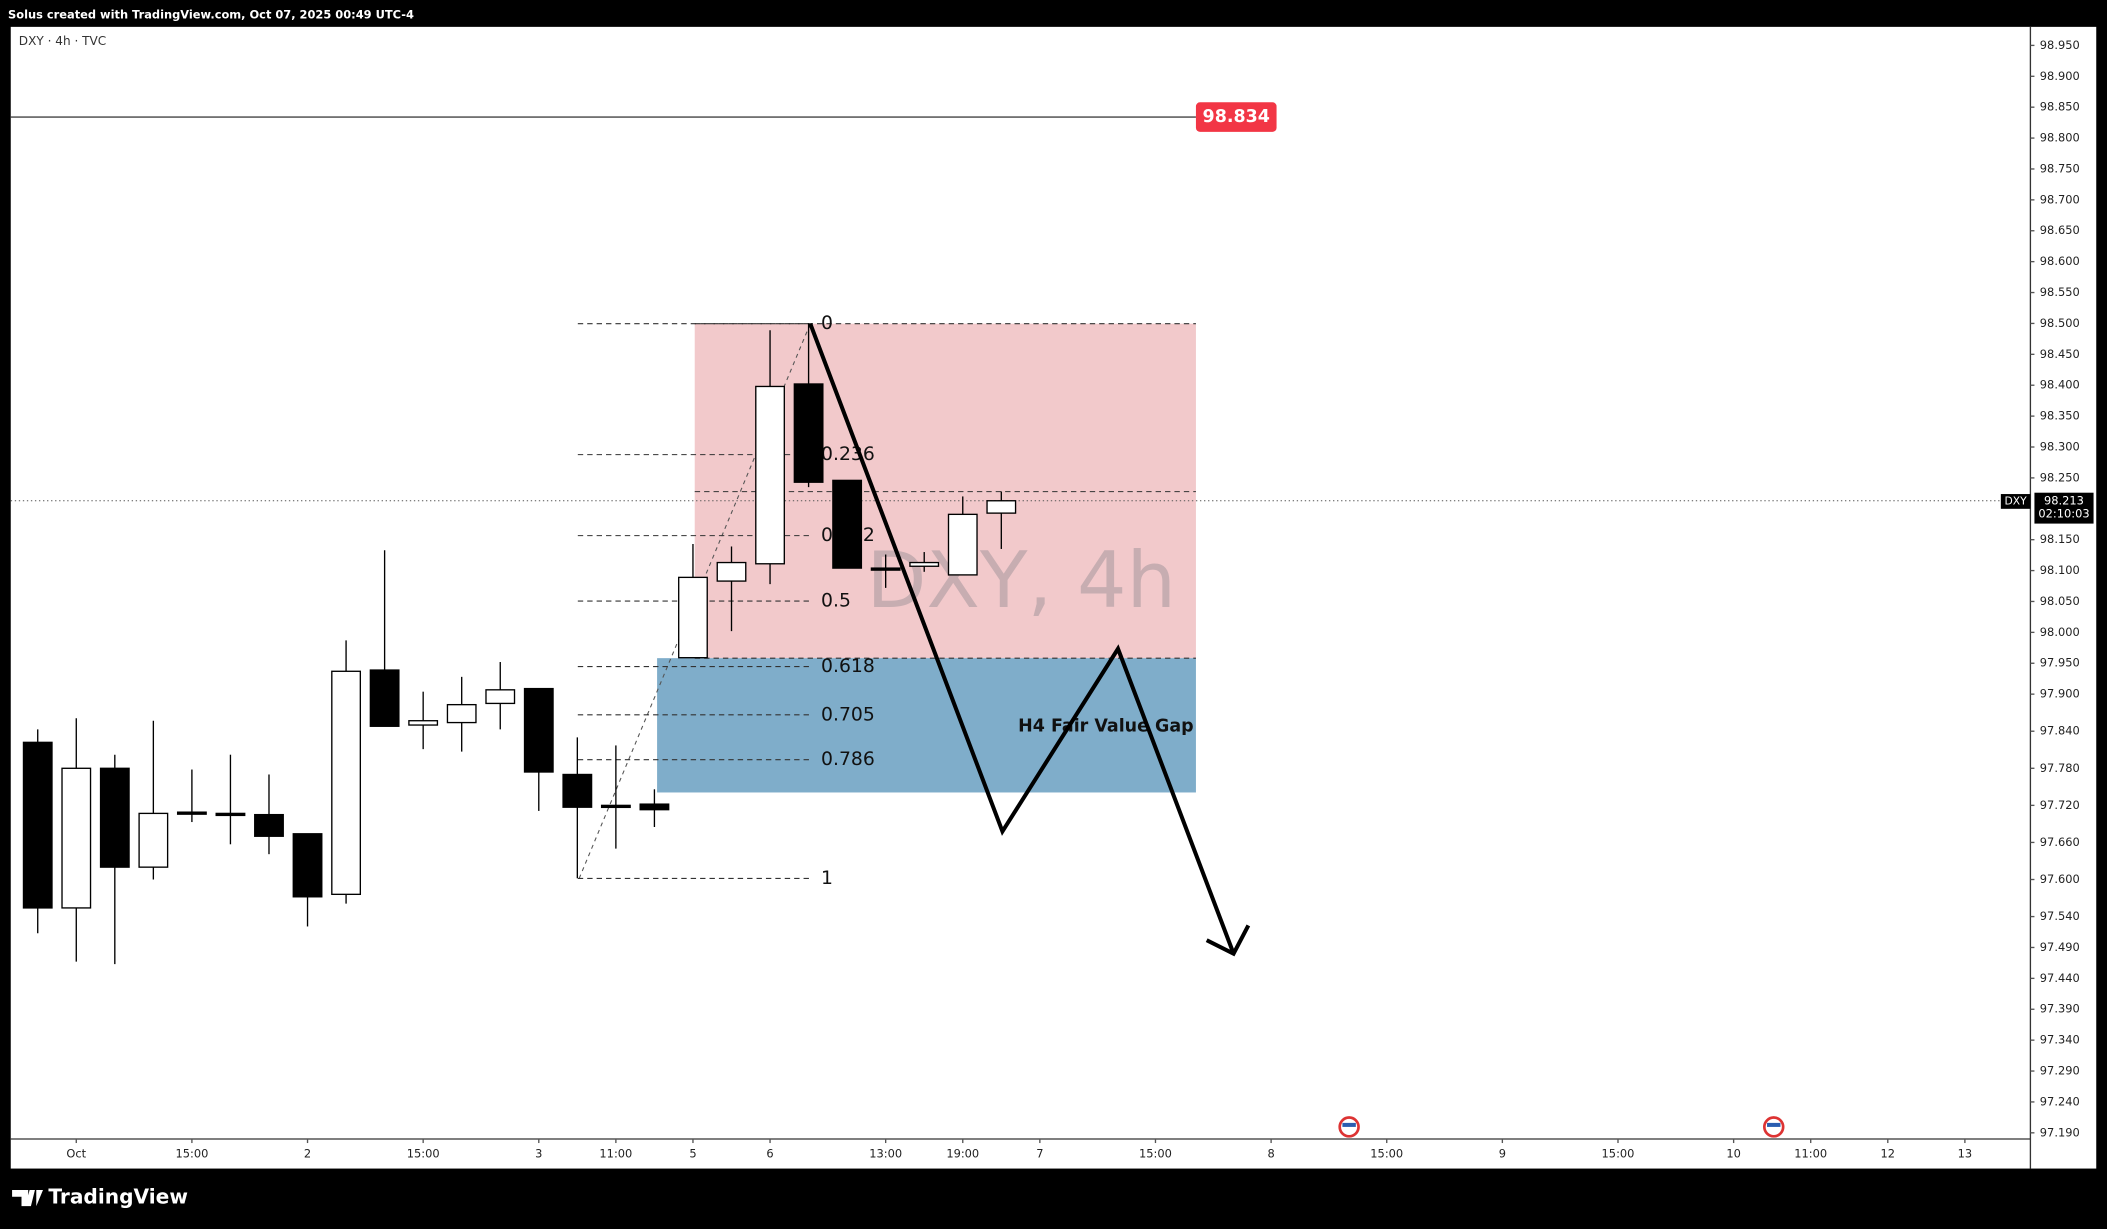 This screenshot has width=2107, height=1229. What do you see at coordinates (836, 601) in the screenshot?
I see `fib-label: 0.5` at bounding box center [836, 601].